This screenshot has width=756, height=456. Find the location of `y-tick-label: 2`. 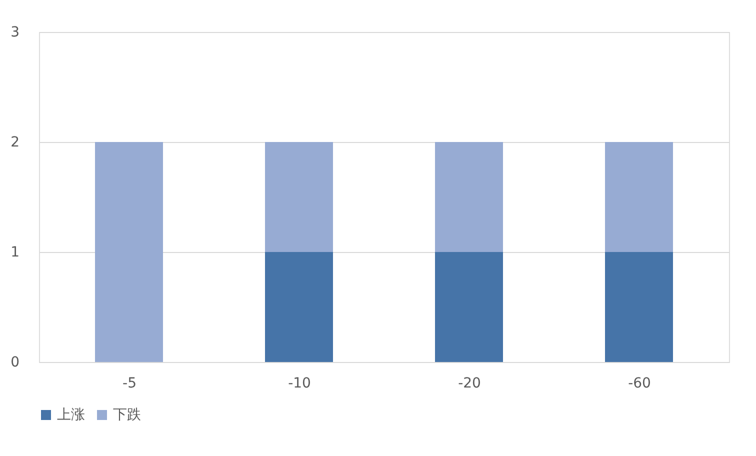

y-tick-label: 2 is located at coordinates (15, 142).